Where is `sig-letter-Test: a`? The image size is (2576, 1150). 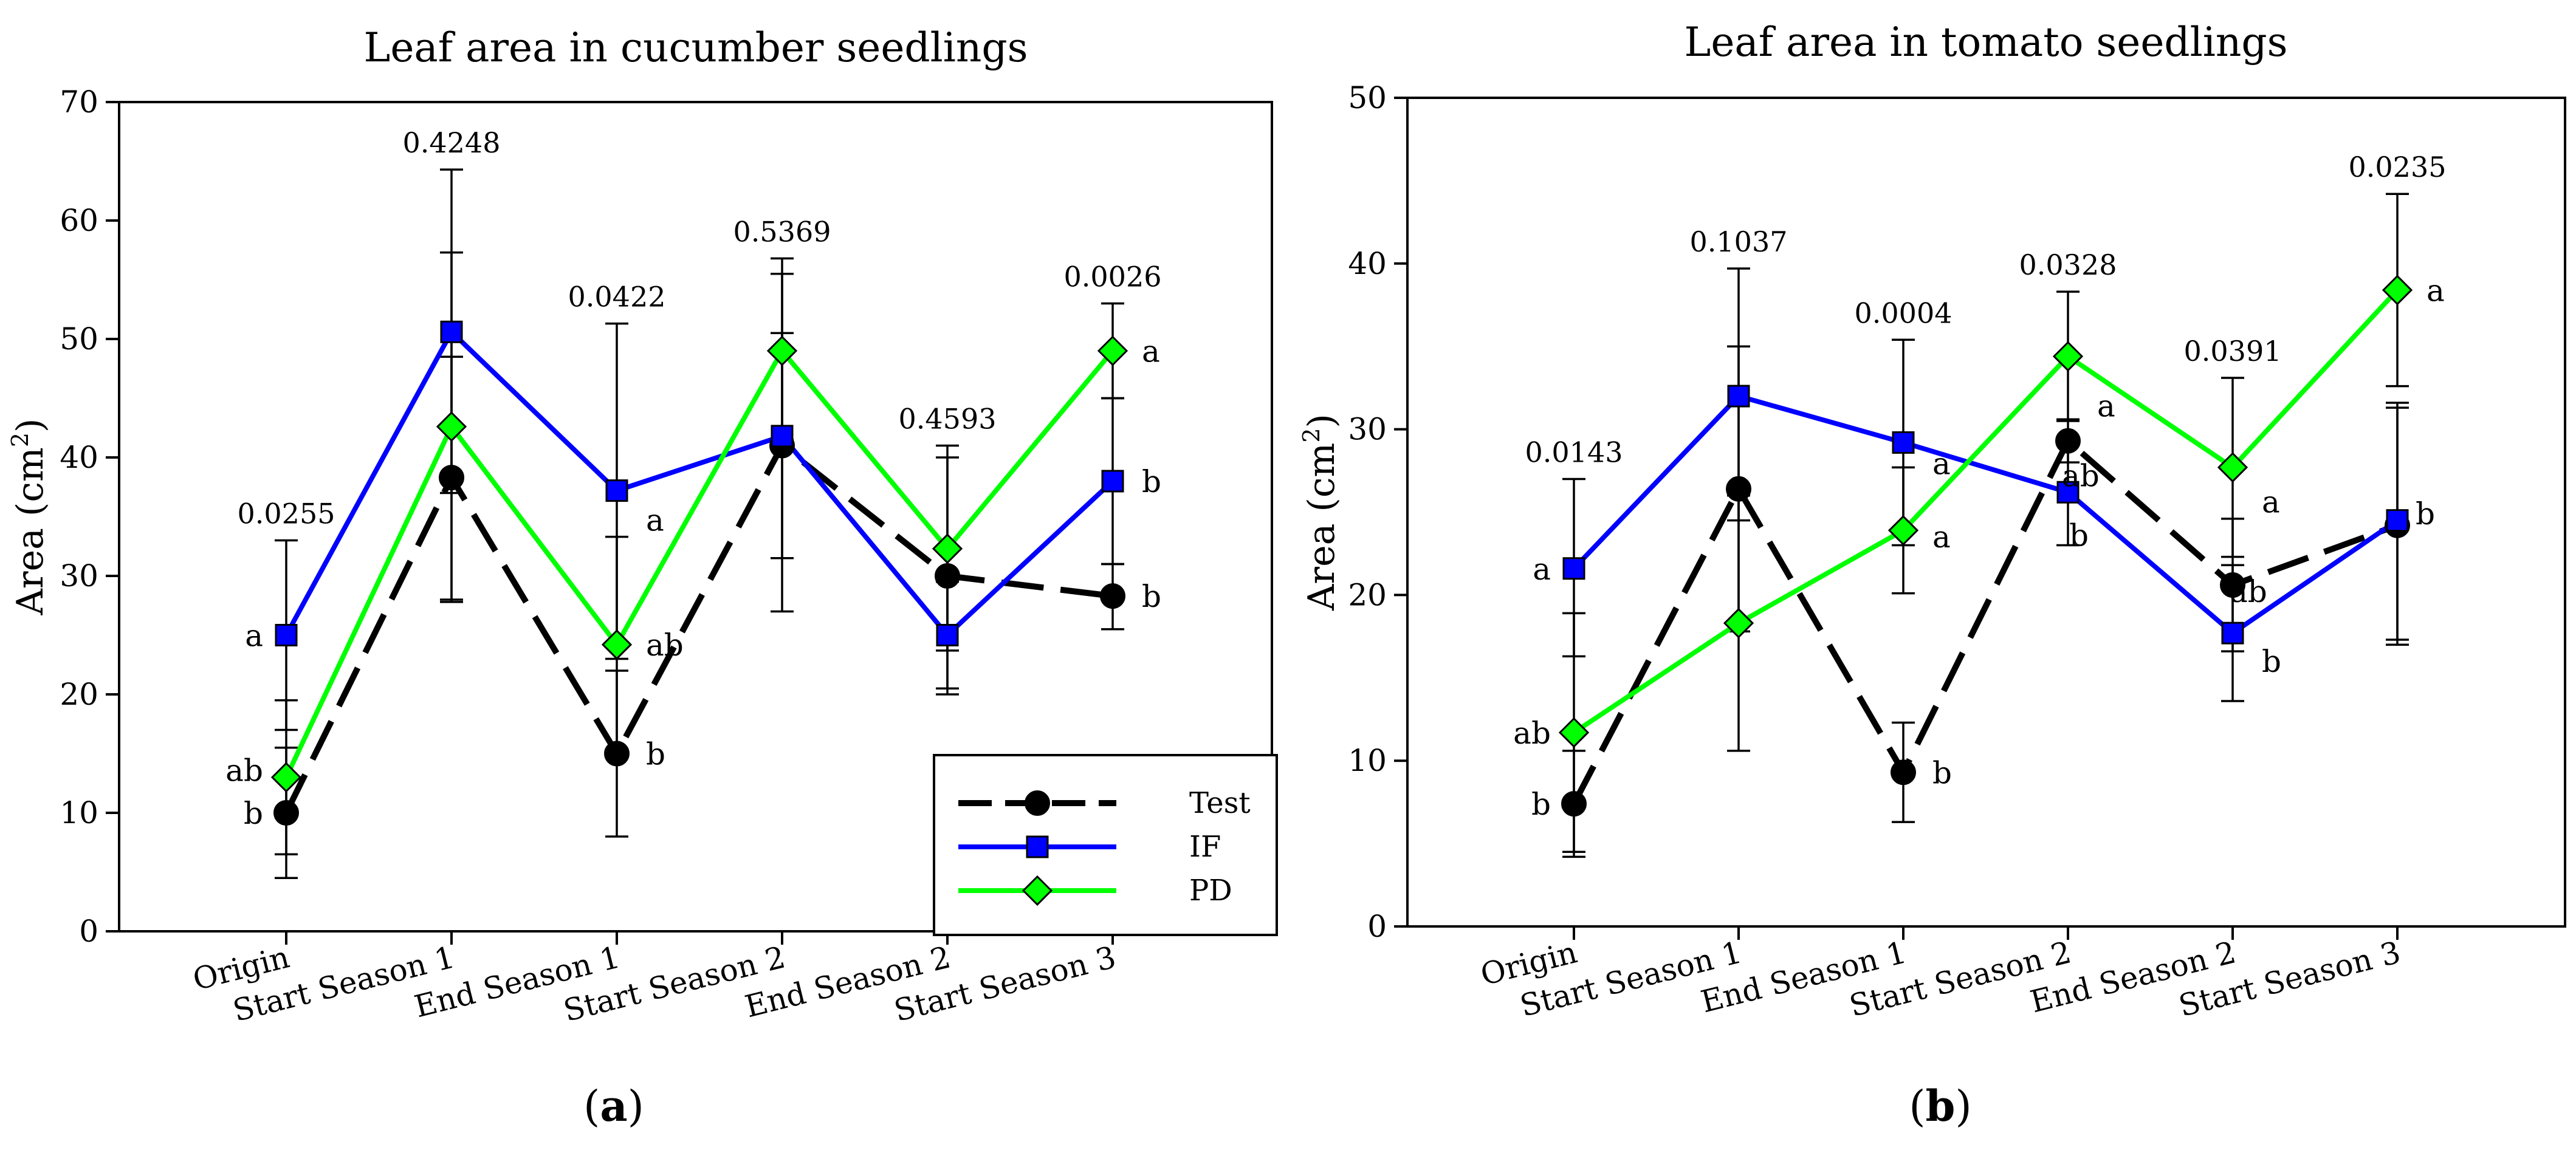 sig-letter-Test: a is located at coordinates (2106, 406).